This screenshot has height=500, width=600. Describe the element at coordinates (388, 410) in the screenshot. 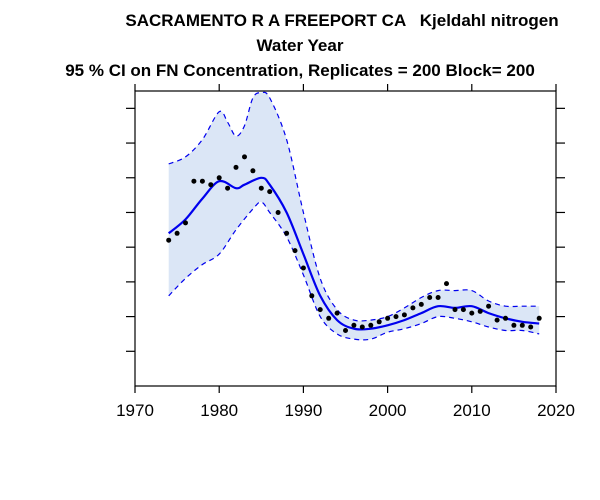

I see `x-tick-label: 2000` at that location.